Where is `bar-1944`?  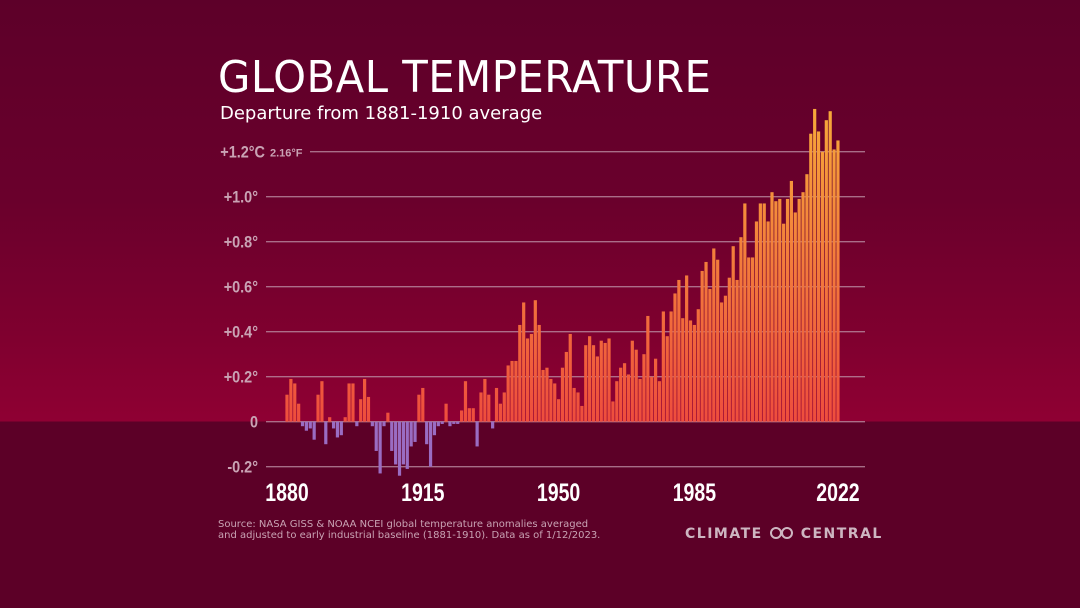 bar-1944 is located at coordinates (535, 361).